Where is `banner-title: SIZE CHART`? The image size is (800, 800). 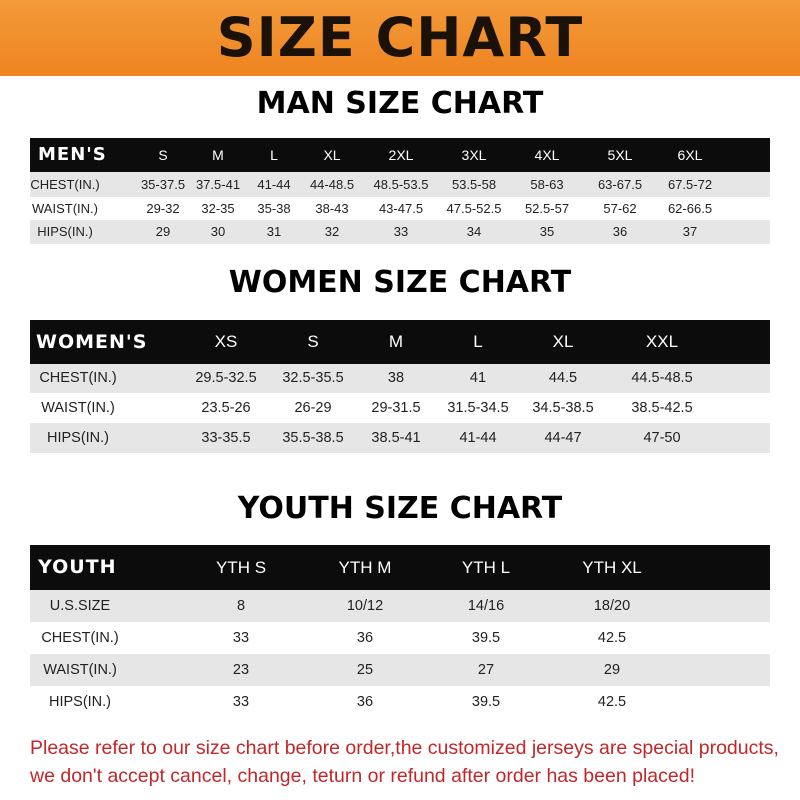 banner-title: SIZE CHART is located at coordinates (400, 37).